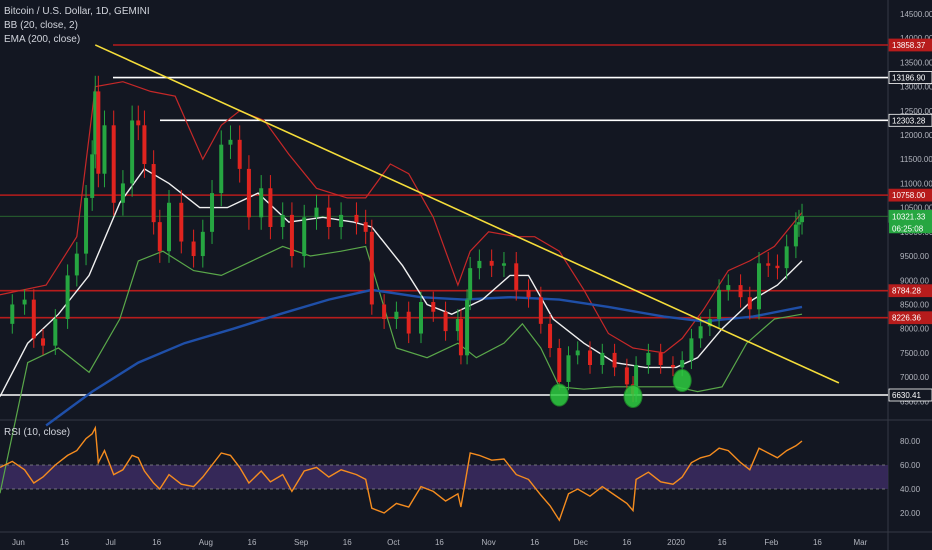 This screenshot has height=550, width=932. I want to click on price-axis-tick-label: 13000.00, so click(916, 87).